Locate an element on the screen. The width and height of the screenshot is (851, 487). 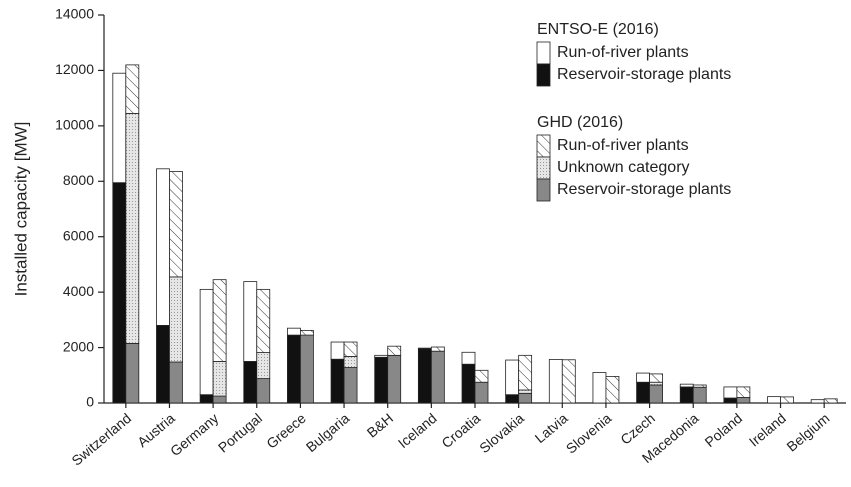
y-tick-label: 12000 is located at coordinates (74, 69).